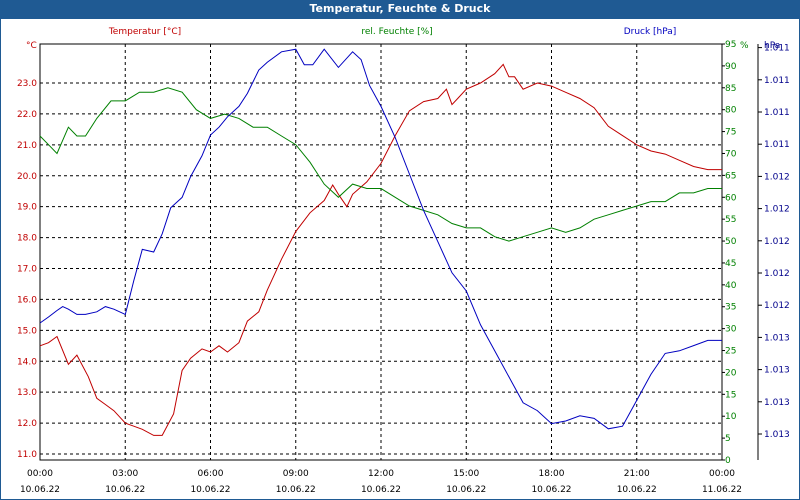 The width and height of the screenshot is (800, 500). What do you see at coordinates (730, 395) in the screenshot?
I see `humidity-tick-label: 15` at bounding box center [730, 395].